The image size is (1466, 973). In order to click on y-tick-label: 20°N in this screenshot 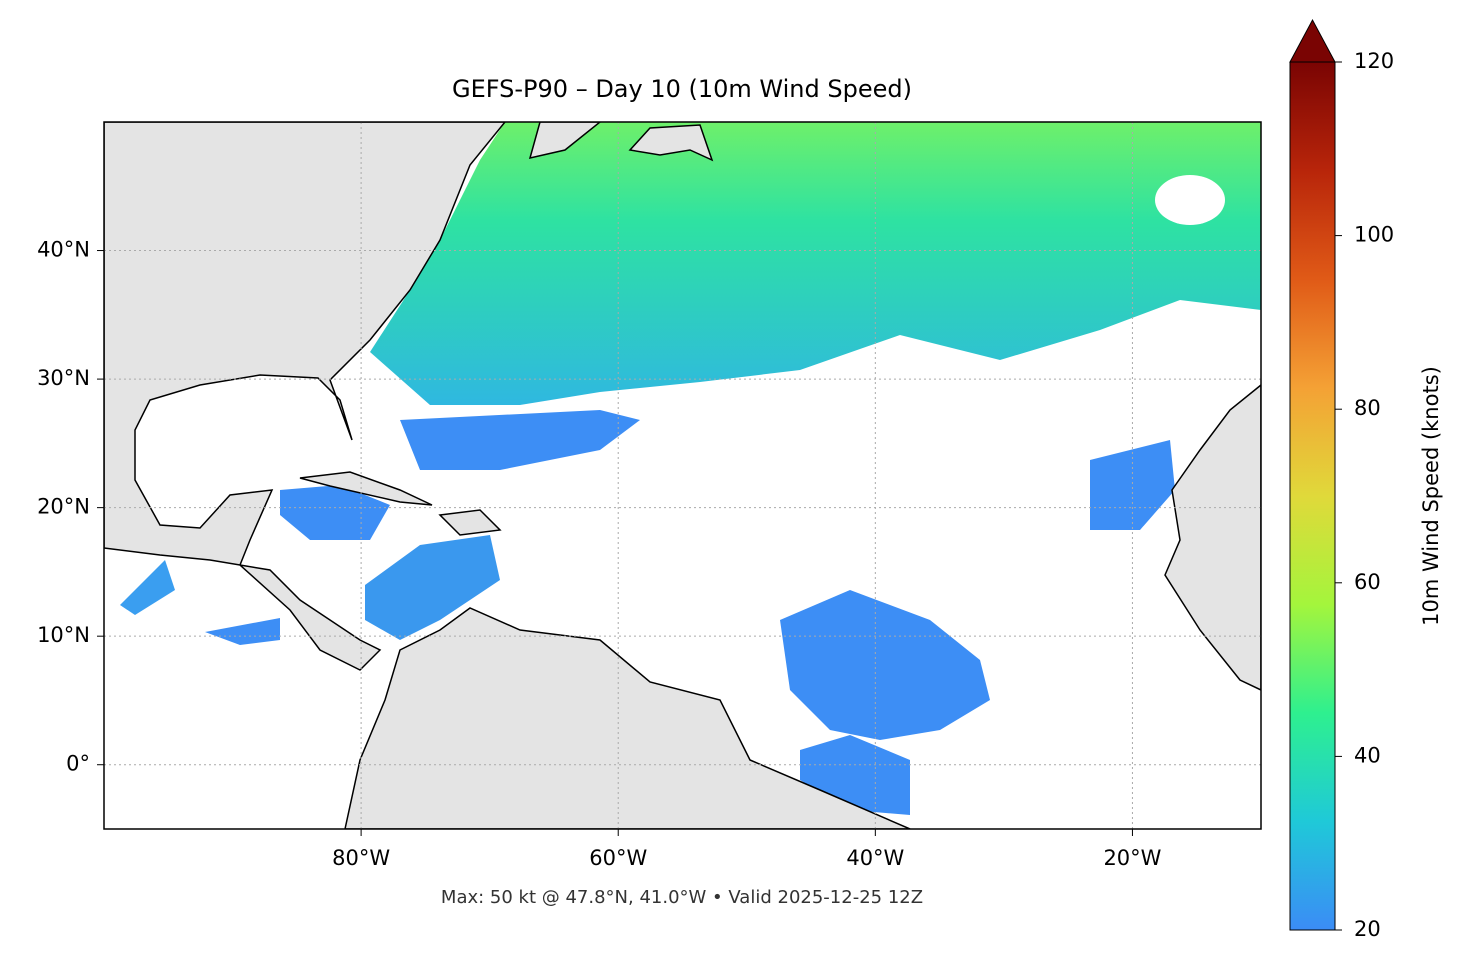, I will do `click(63, 507)`.